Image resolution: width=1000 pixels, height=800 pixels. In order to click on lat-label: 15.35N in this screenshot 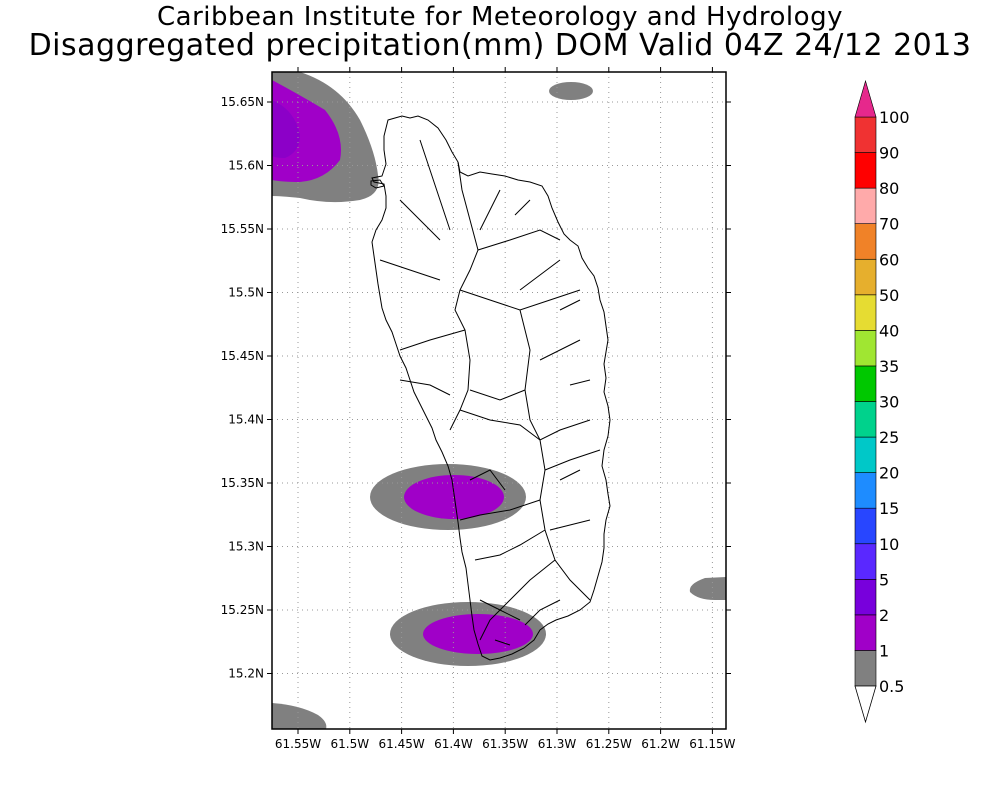, I will do `click(242, 483)`.